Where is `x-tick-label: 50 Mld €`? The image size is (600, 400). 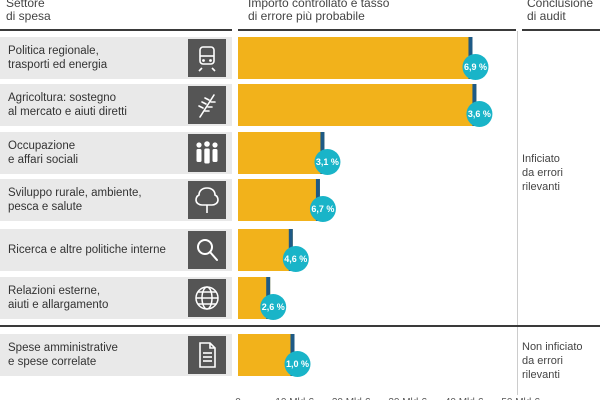
x-tick-label: 50 Mld € is located at coordinates (520, 398).